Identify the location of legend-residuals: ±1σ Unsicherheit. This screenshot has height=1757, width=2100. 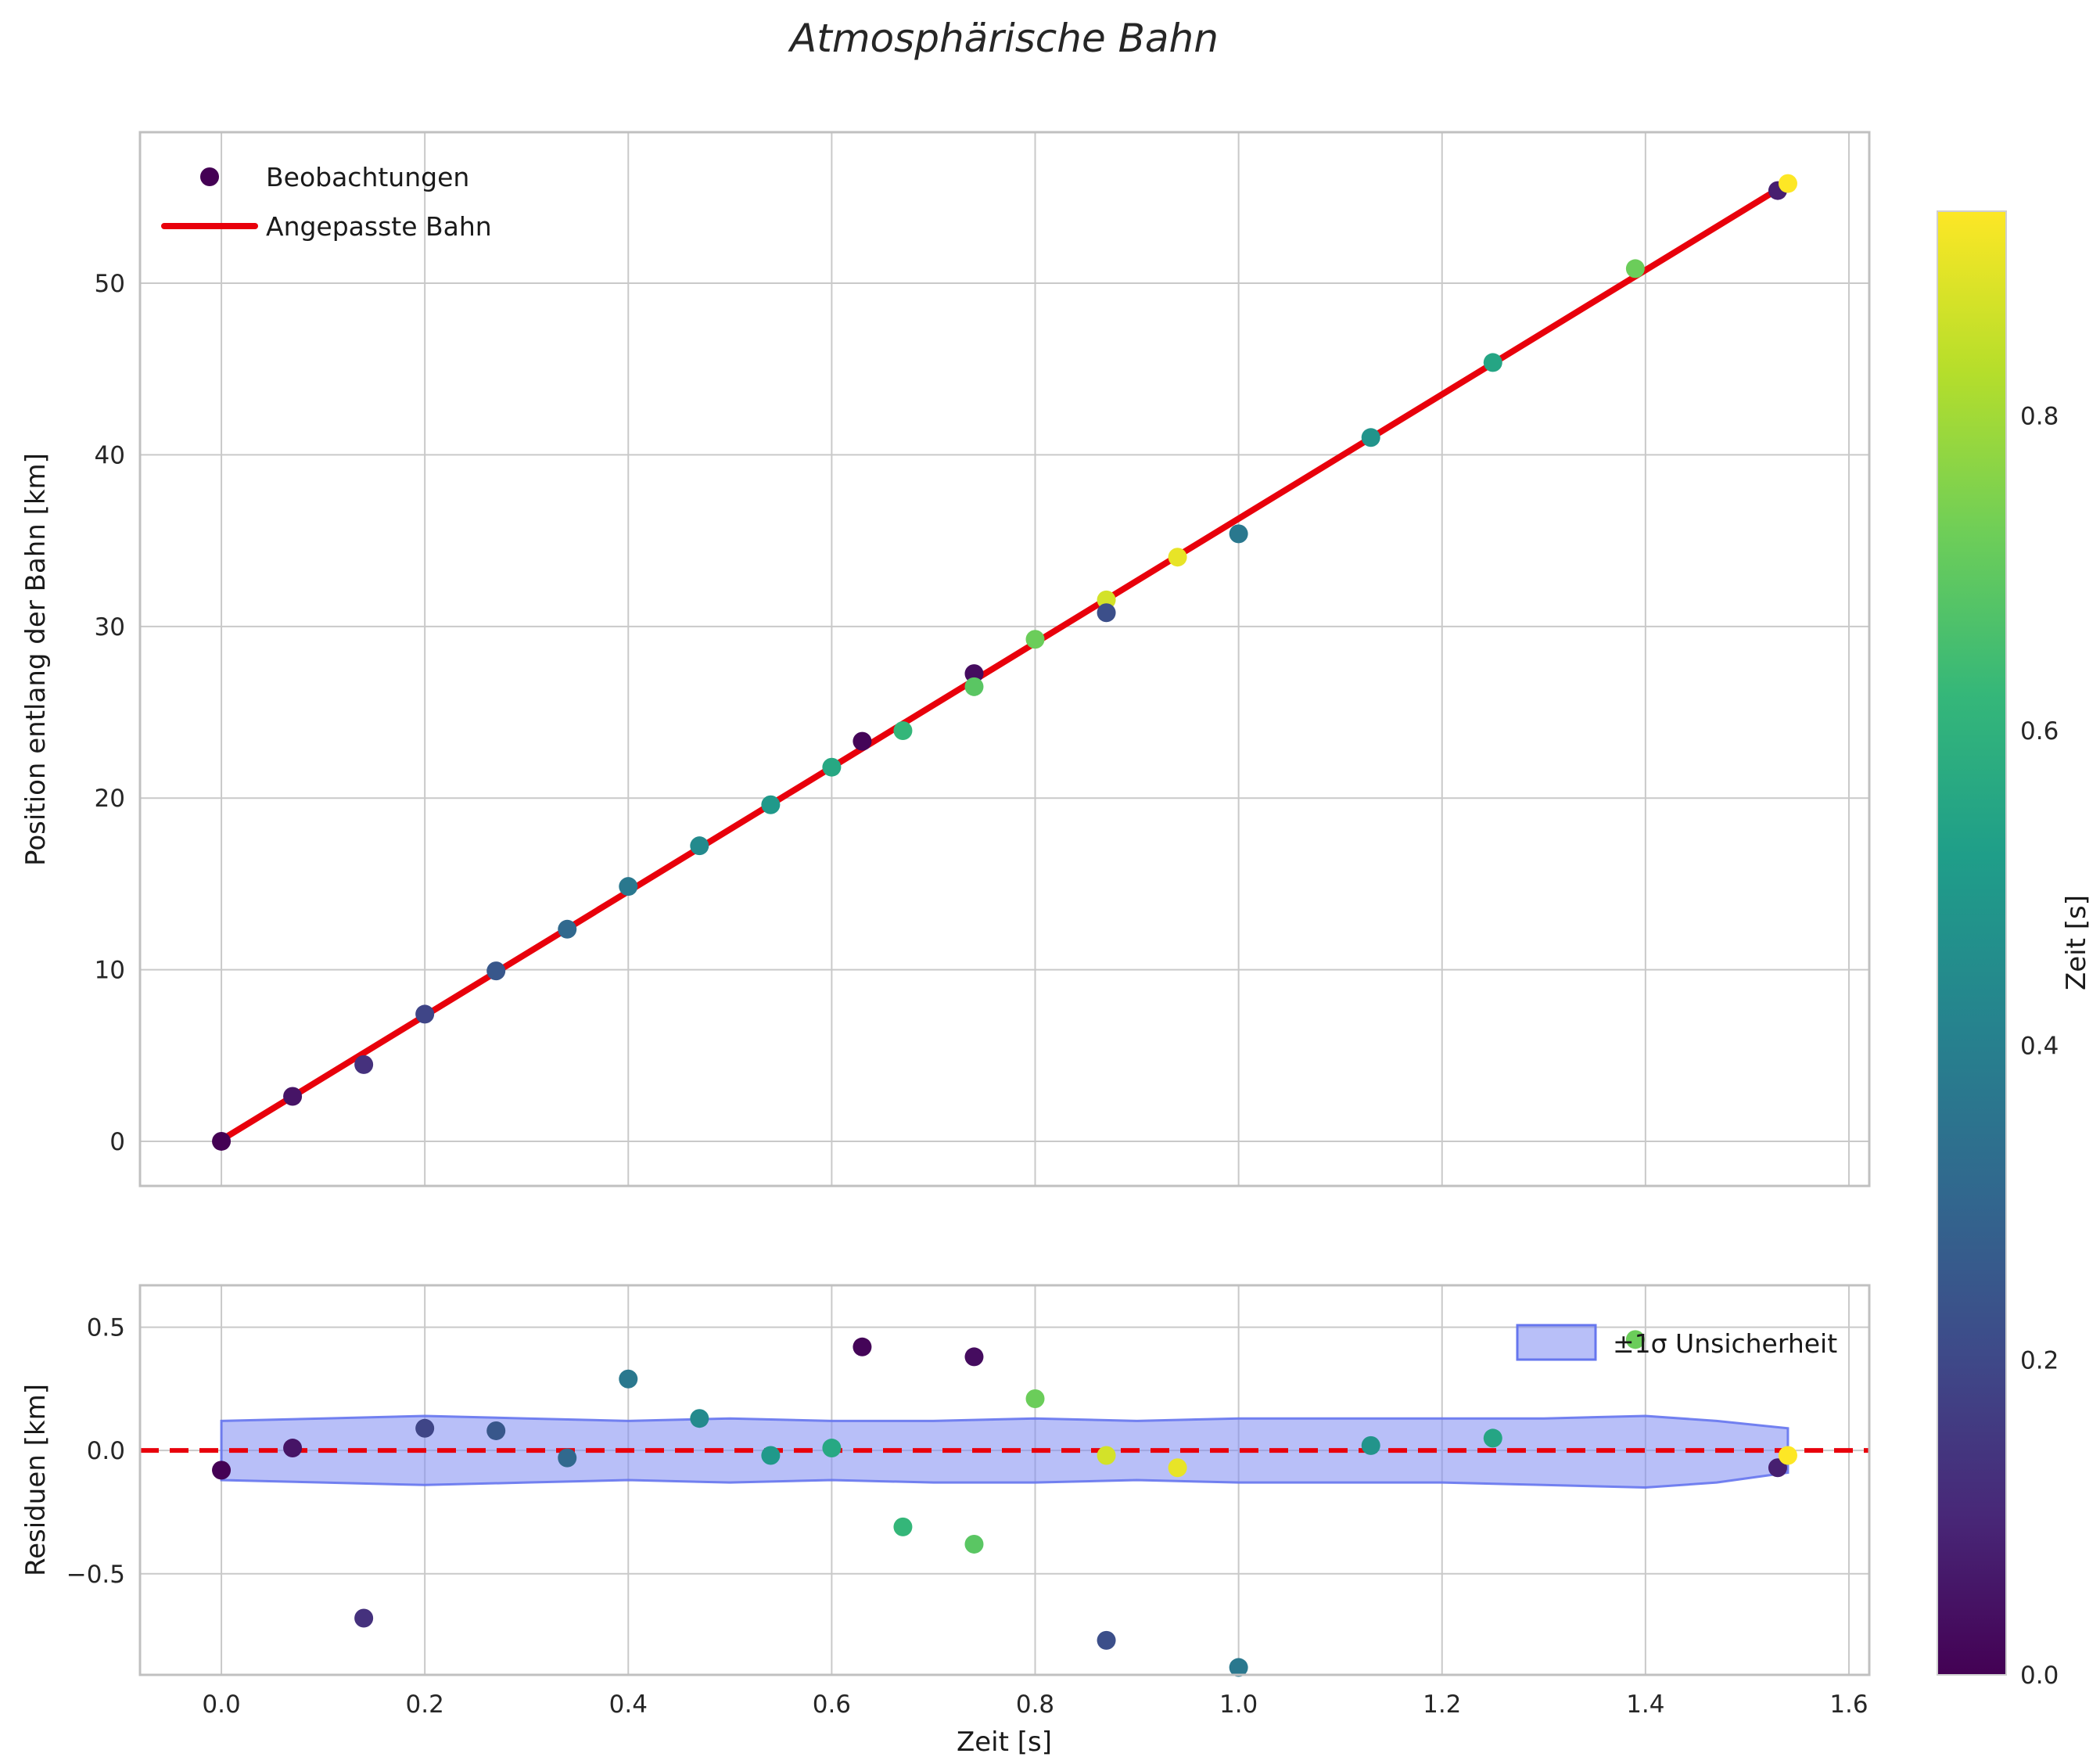
(1676, 1343).